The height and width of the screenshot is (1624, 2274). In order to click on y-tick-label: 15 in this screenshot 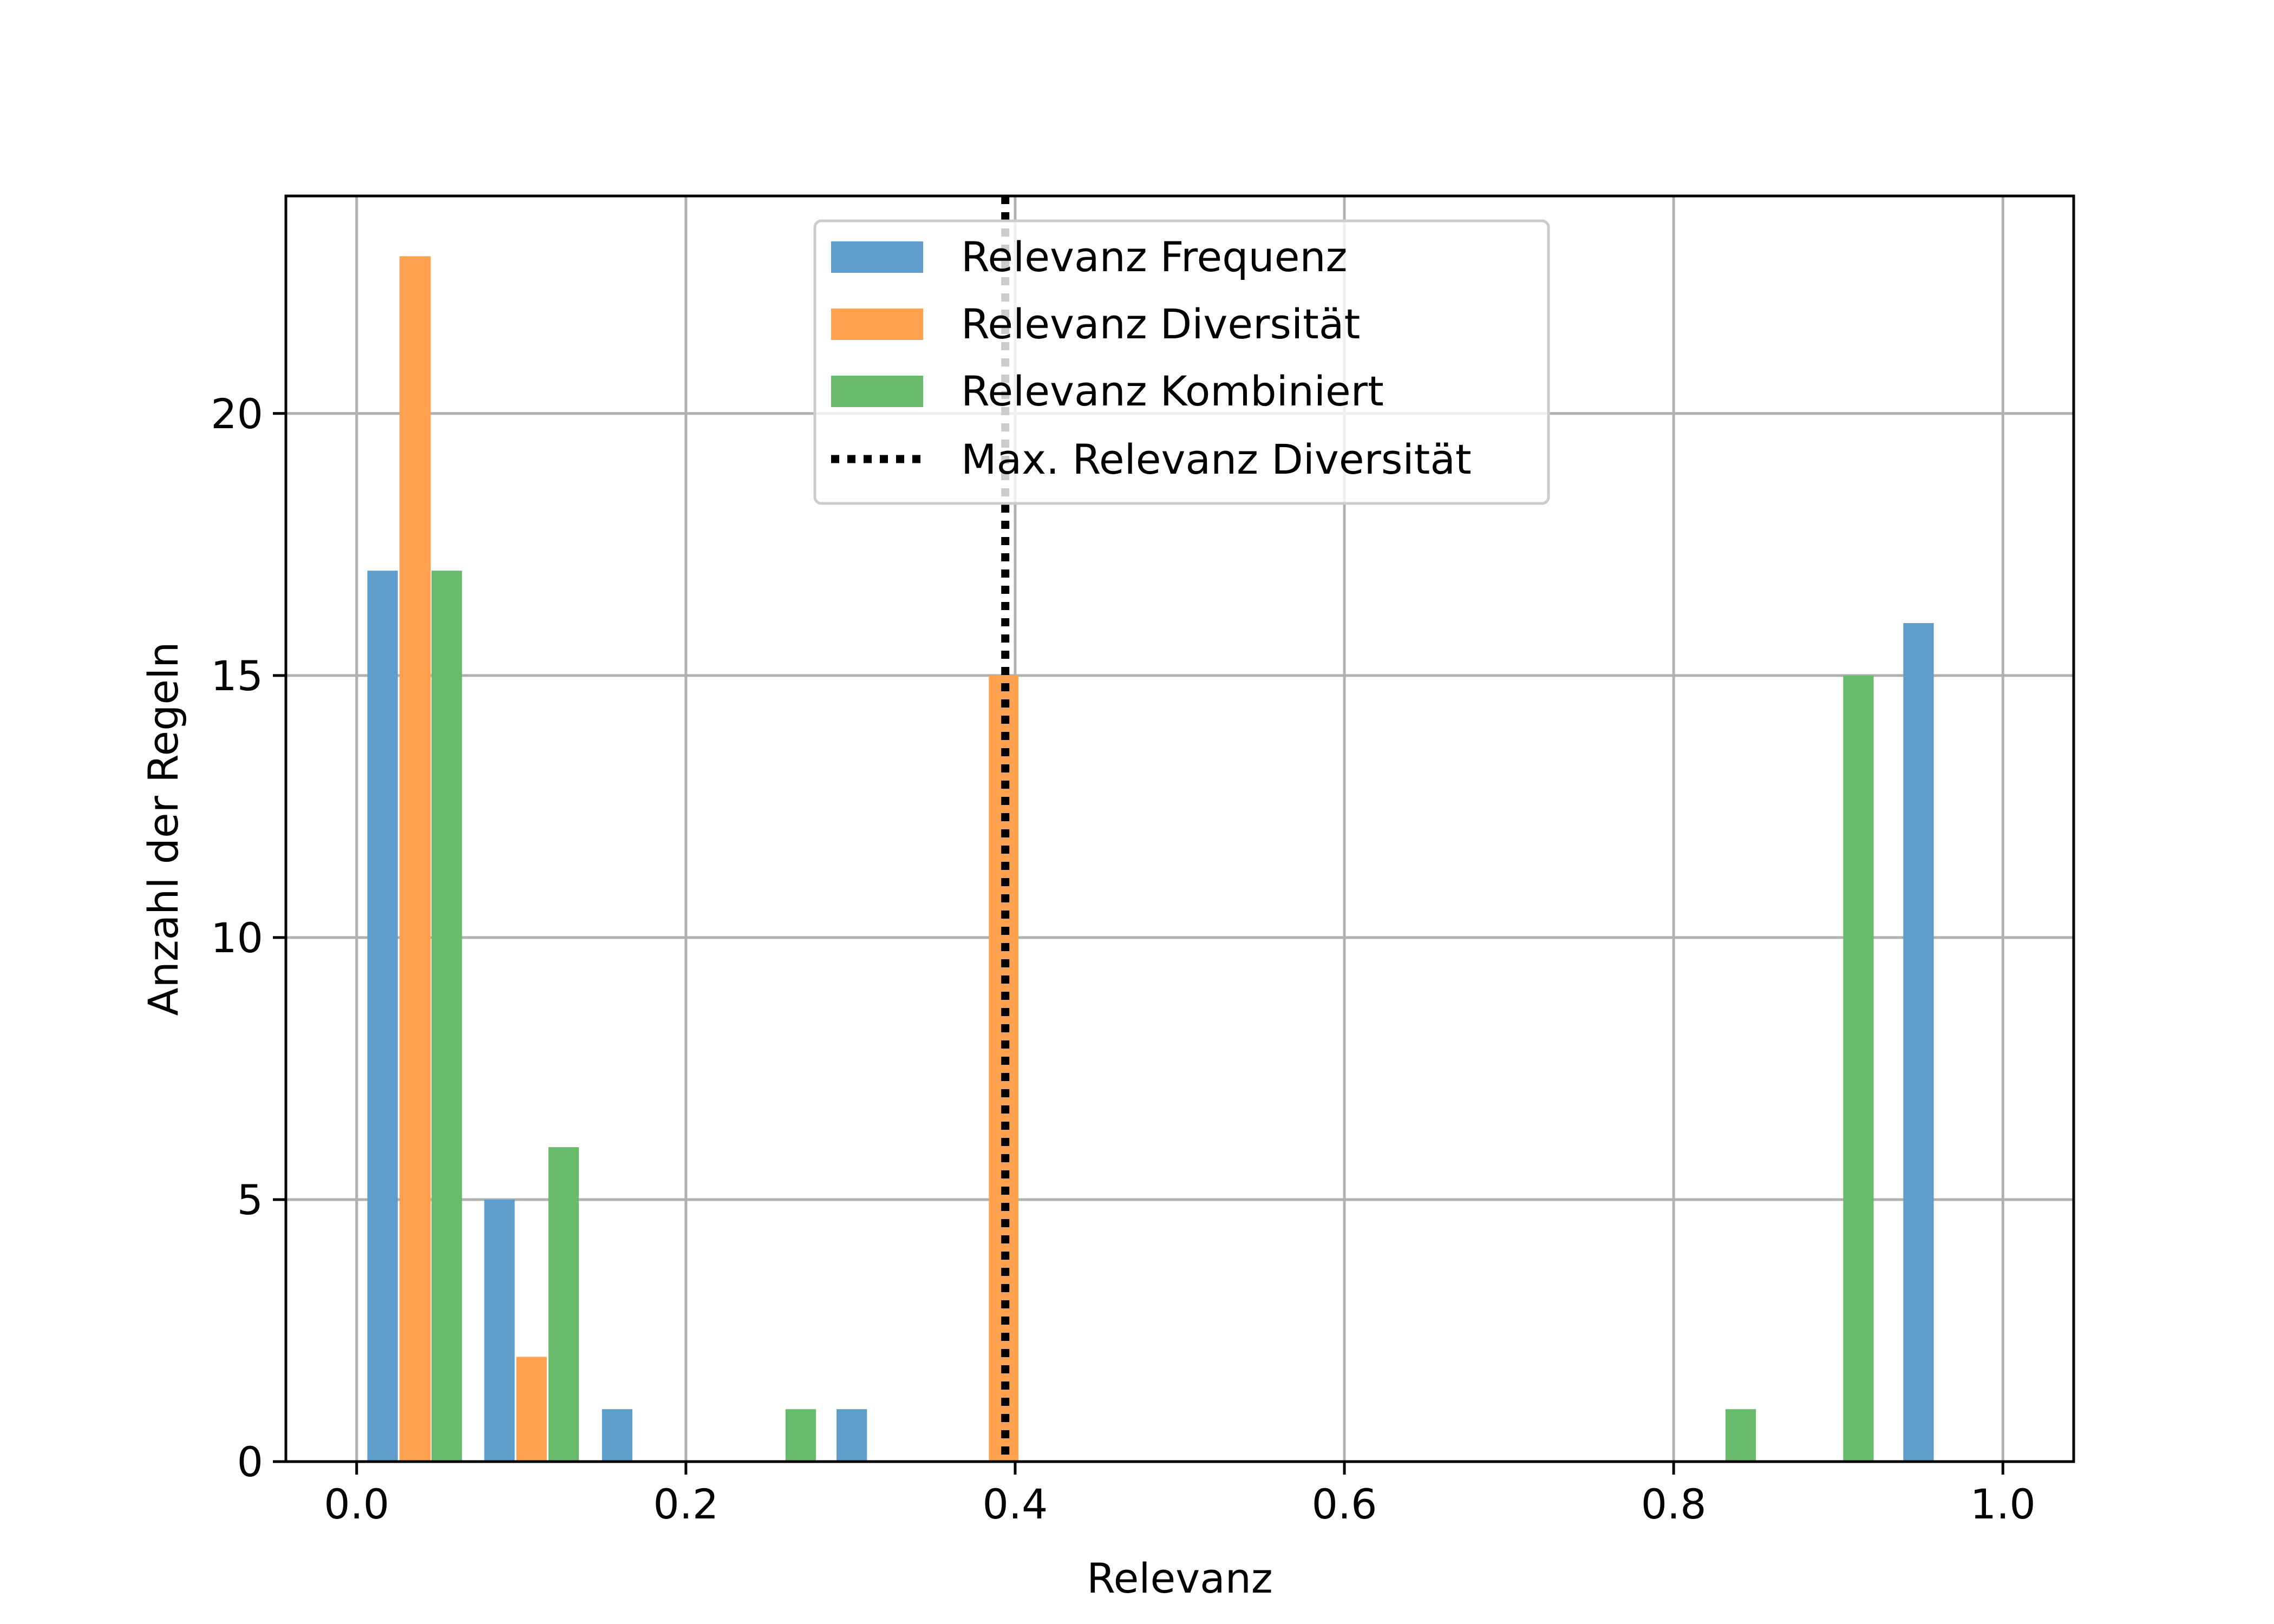, I will do `click(237, 676)`.